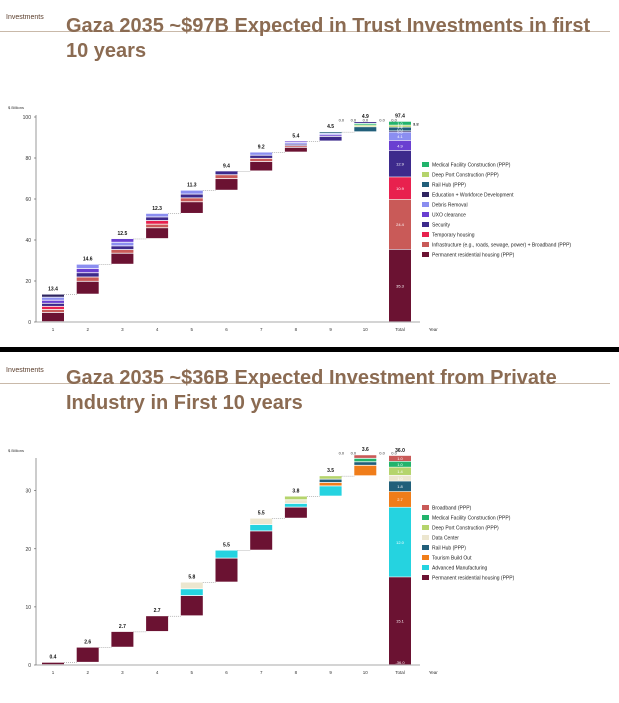 This screenshot has width=619, height=703. Describe the element at coordinates (342, 453) in the screenshot. I see `small-value-label: 0.0` at that location.